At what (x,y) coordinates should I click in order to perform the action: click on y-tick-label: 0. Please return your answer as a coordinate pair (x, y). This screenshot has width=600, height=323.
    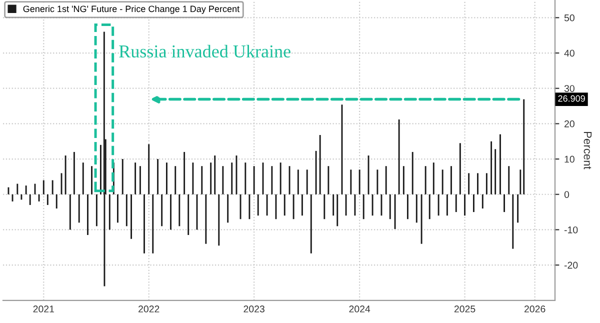
    Looking at the image, I should click on (567, 194).